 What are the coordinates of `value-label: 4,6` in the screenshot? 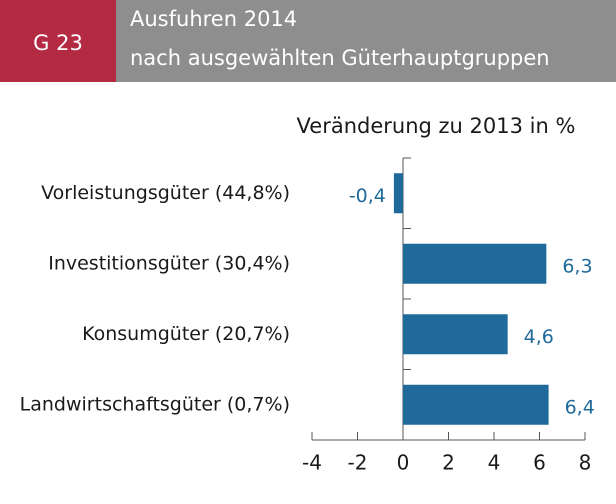 It's located at (539, 337).